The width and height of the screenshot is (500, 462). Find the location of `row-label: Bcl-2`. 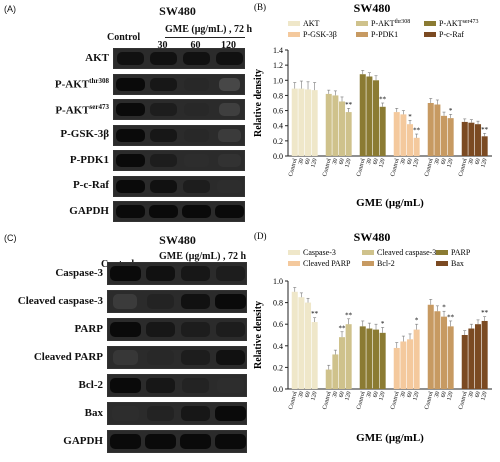

row-label: Bcl-2 is located at coordinates (90, 384).